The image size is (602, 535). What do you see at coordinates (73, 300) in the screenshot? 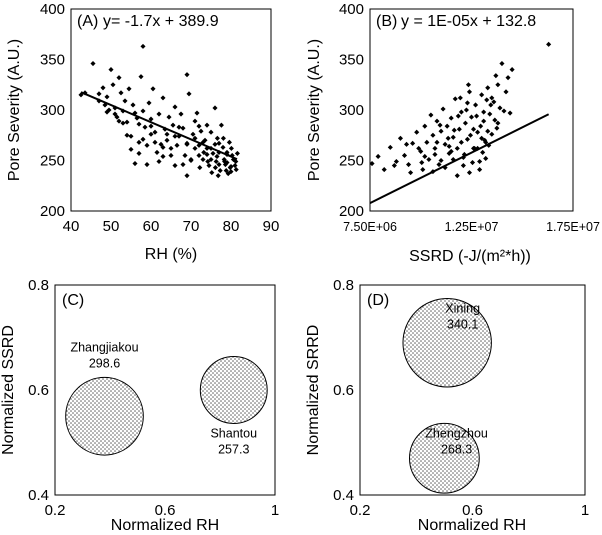
I see `panel-c-label: (C)` at bounding box center [73, 300].